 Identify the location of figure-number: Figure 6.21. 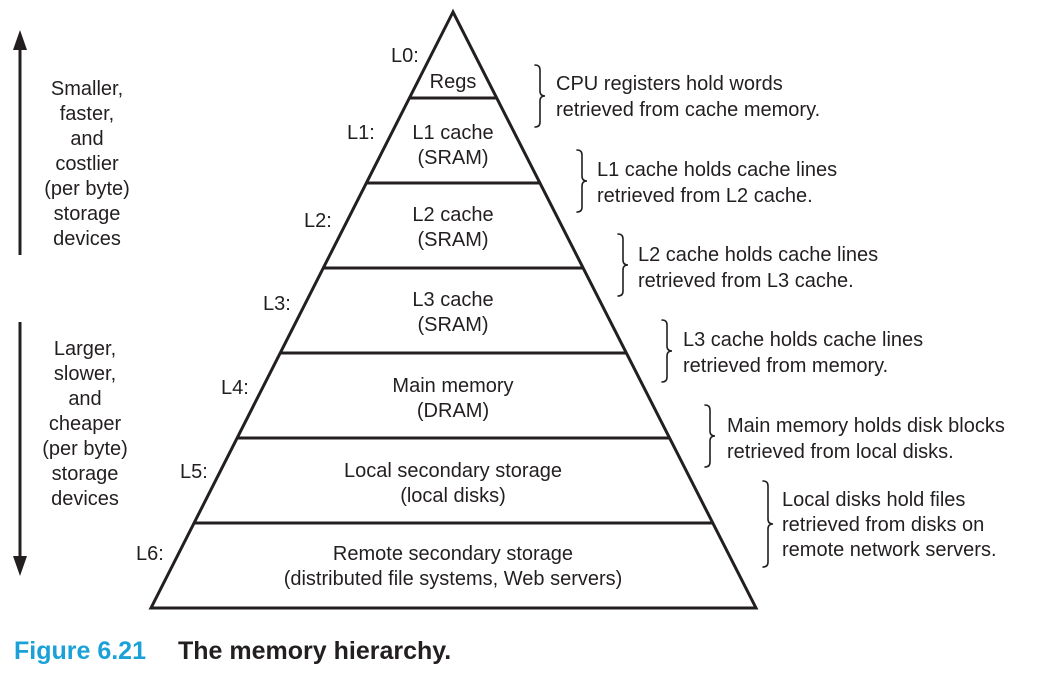
(80, 651).